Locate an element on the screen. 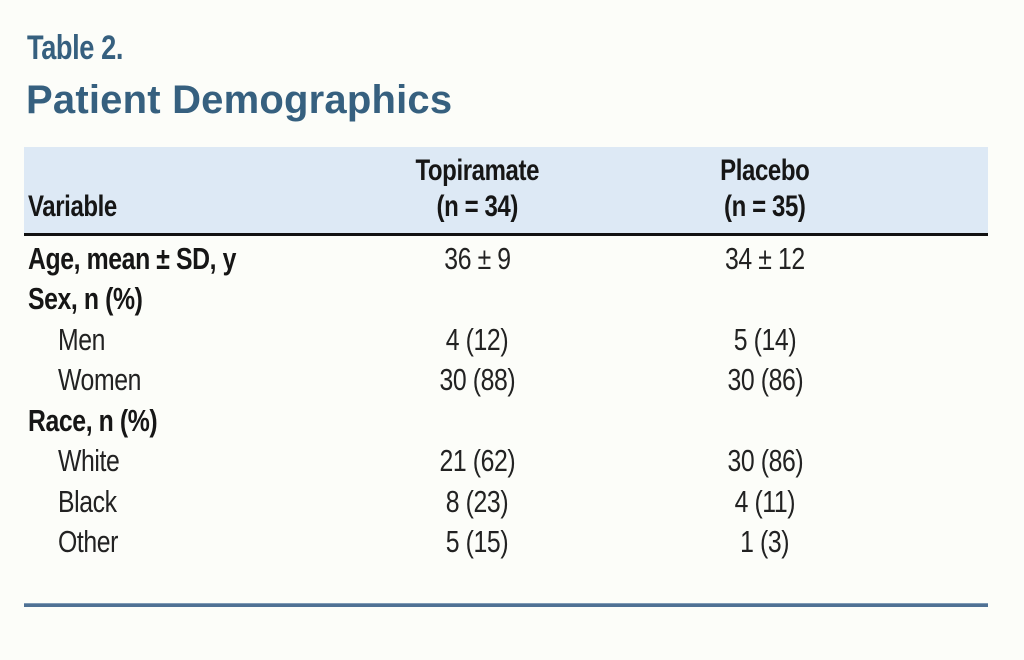 Image resolution: width=1024 pixels, height=660 pixels. row-label: Sex, n (%) is located at coordinates (85, 299).